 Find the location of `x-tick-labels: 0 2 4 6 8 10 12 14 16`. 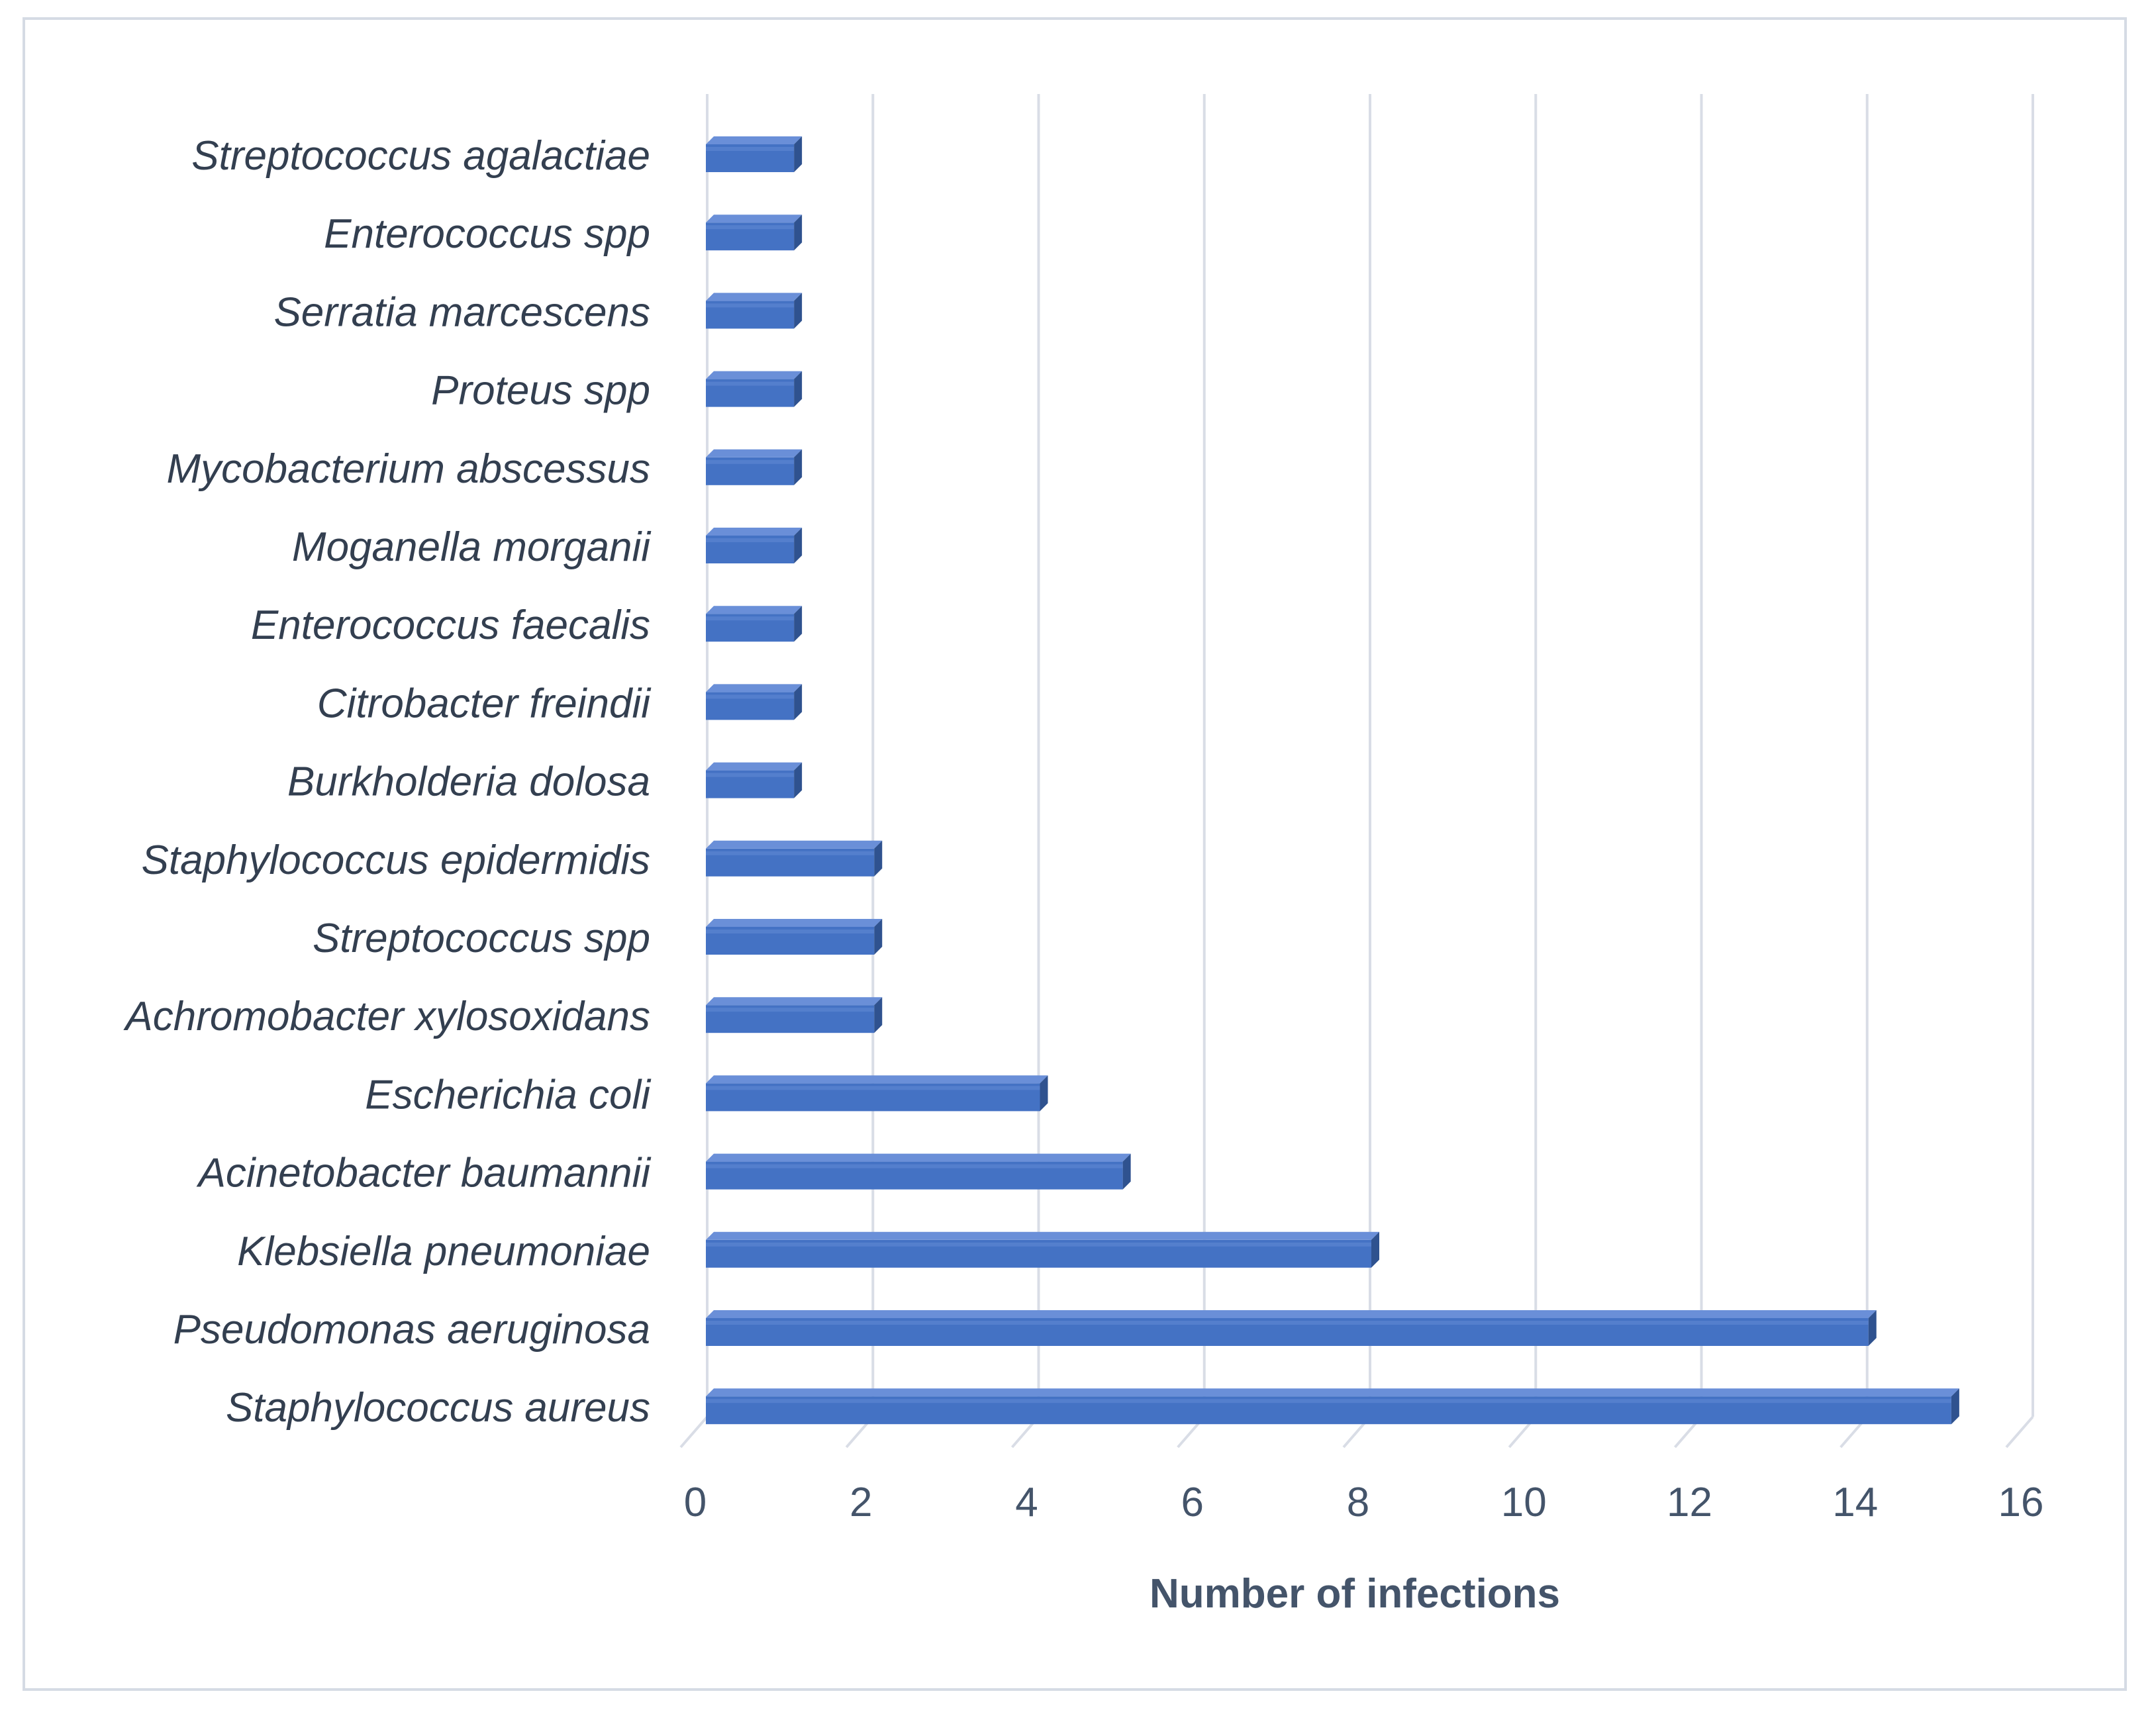

x-tick-labels: 0 2 4 6 8 10 12 14 16 is located at coordinates (1364, 1503).